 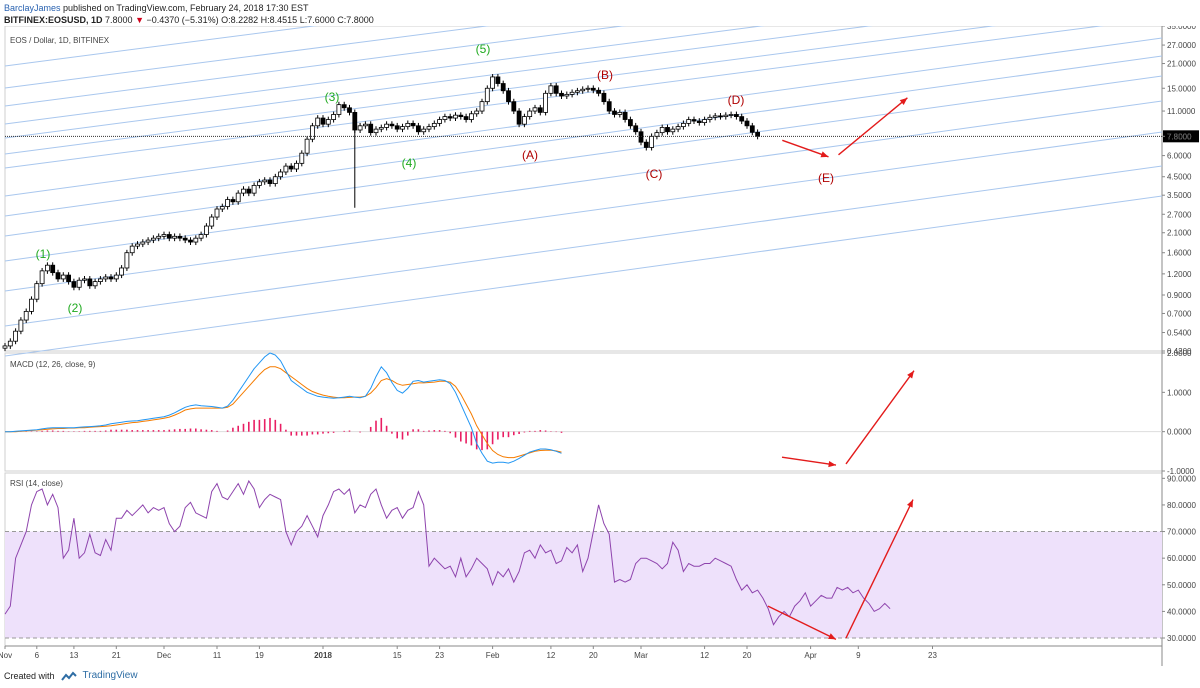 I want to click on price-tick-label: 21.0000, so click(x=1181, y=64).